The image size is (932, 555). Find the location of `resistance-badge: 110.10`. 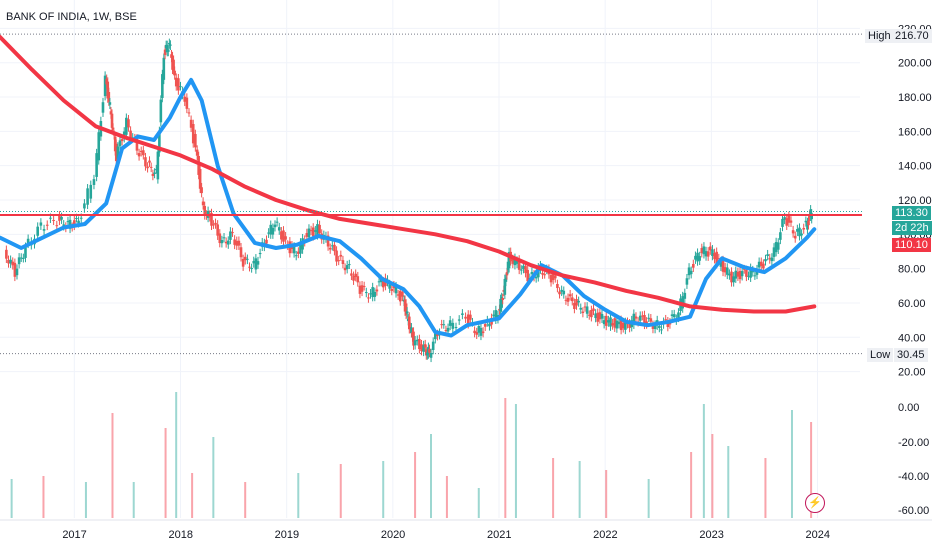

resistance-badge: 110.10 is located at coordinates (911, 245).